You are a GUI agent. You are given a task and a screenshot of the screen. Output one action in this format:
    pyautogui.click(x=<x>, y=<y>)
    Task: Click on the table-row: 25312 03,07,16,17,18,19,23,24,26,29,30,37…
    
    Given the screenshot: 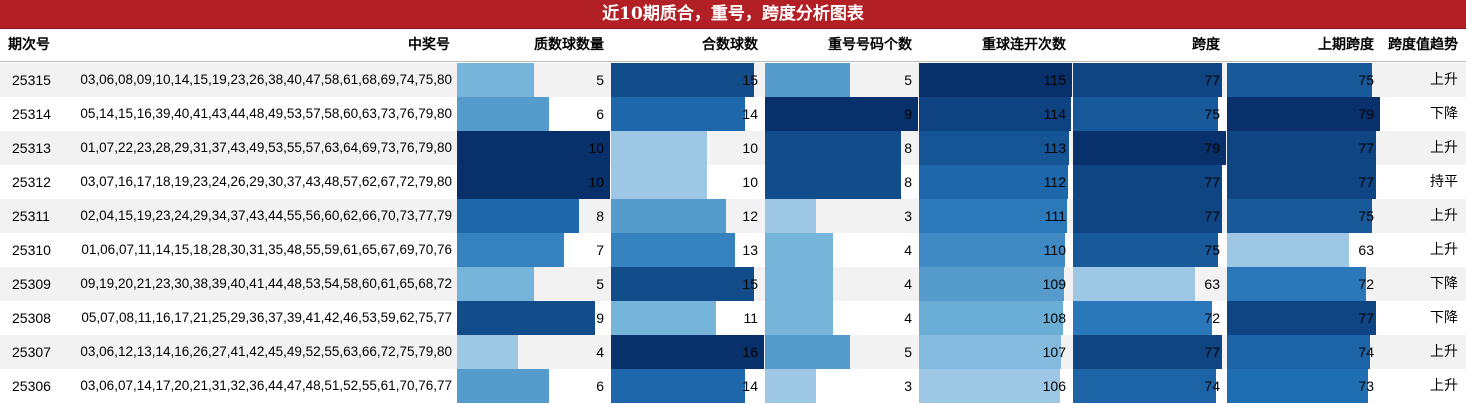 What is the action you would take?
    pyautogui.click(x=733, y=182)
    